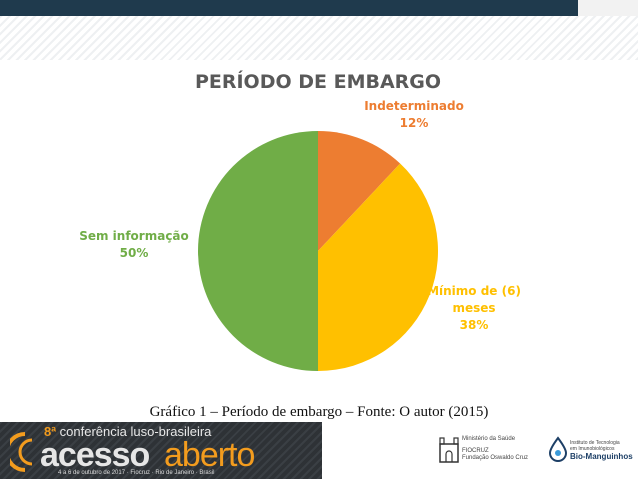 This screenshot has height=479, width=638. Describe the element at coordinates (475, 451) in the screenshot. I see `fiocruz-name: FIOCRUZ` at that location.